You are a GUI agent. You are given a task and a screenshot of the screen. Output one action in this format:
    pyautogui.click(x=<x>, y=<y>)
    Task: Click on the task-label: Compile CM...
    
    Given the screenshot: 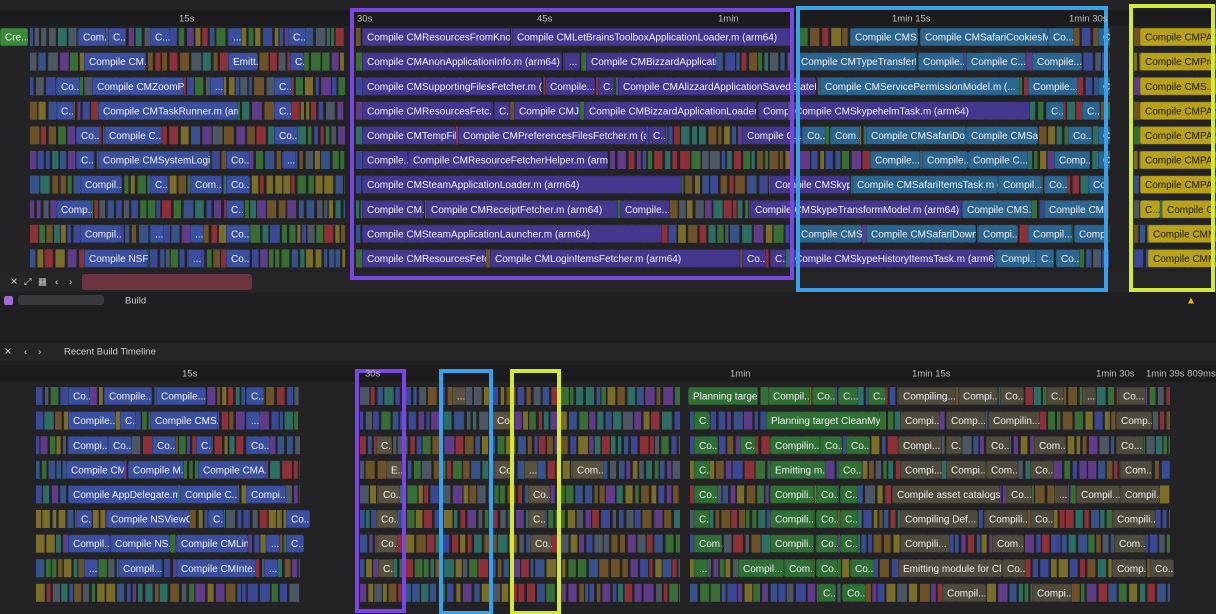 What is the action you would take?
    pyautogui.click(x=120, y=62)
    